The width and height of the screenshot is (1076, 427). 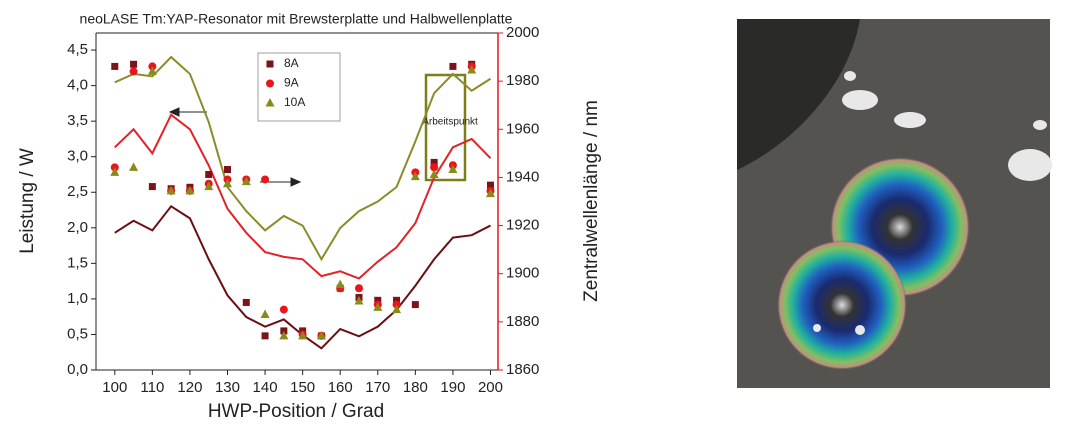 I want to click on x-axis-label: HWP-Position / Grad, so click(x=296, y=411).